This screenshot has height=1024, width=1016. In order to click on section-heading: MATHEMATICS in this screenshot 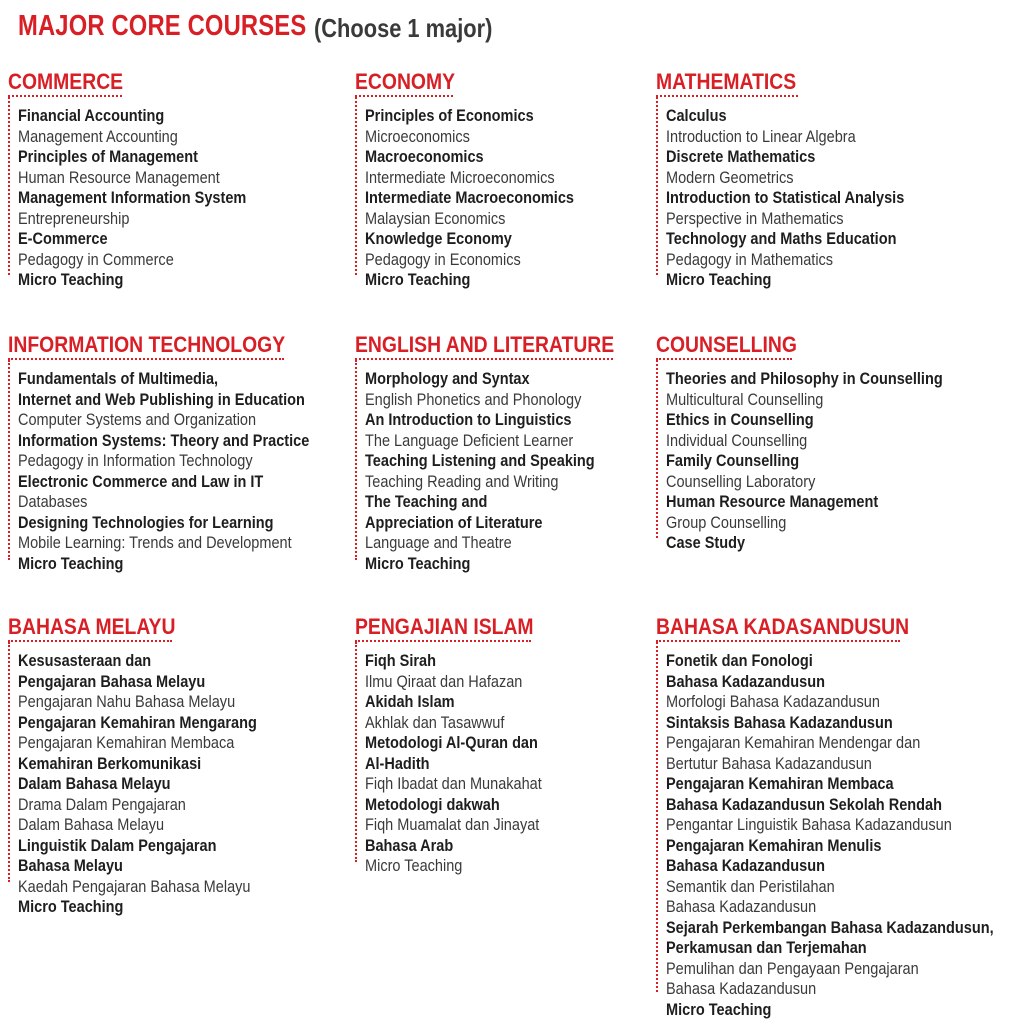, I will do `click(726, 81)`.